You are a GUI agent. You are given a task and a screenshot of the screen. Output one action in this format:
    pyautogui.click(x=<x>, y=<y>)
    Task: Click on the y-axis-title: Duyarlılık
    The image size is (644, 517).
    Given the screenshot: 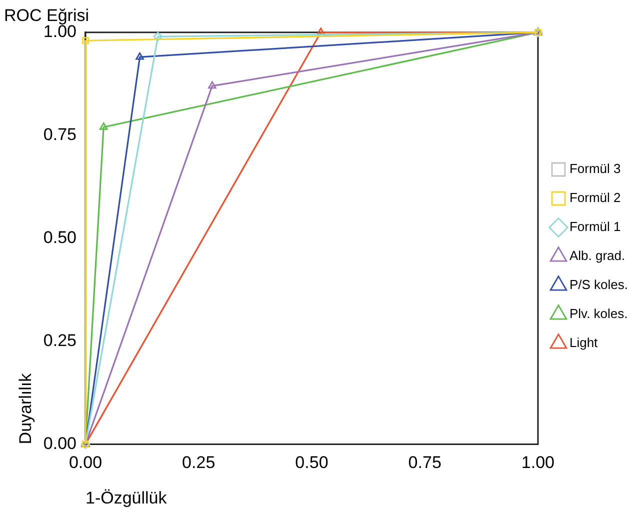 What is the action you would take?
    pyautogui.click(x=25, y=408)
    